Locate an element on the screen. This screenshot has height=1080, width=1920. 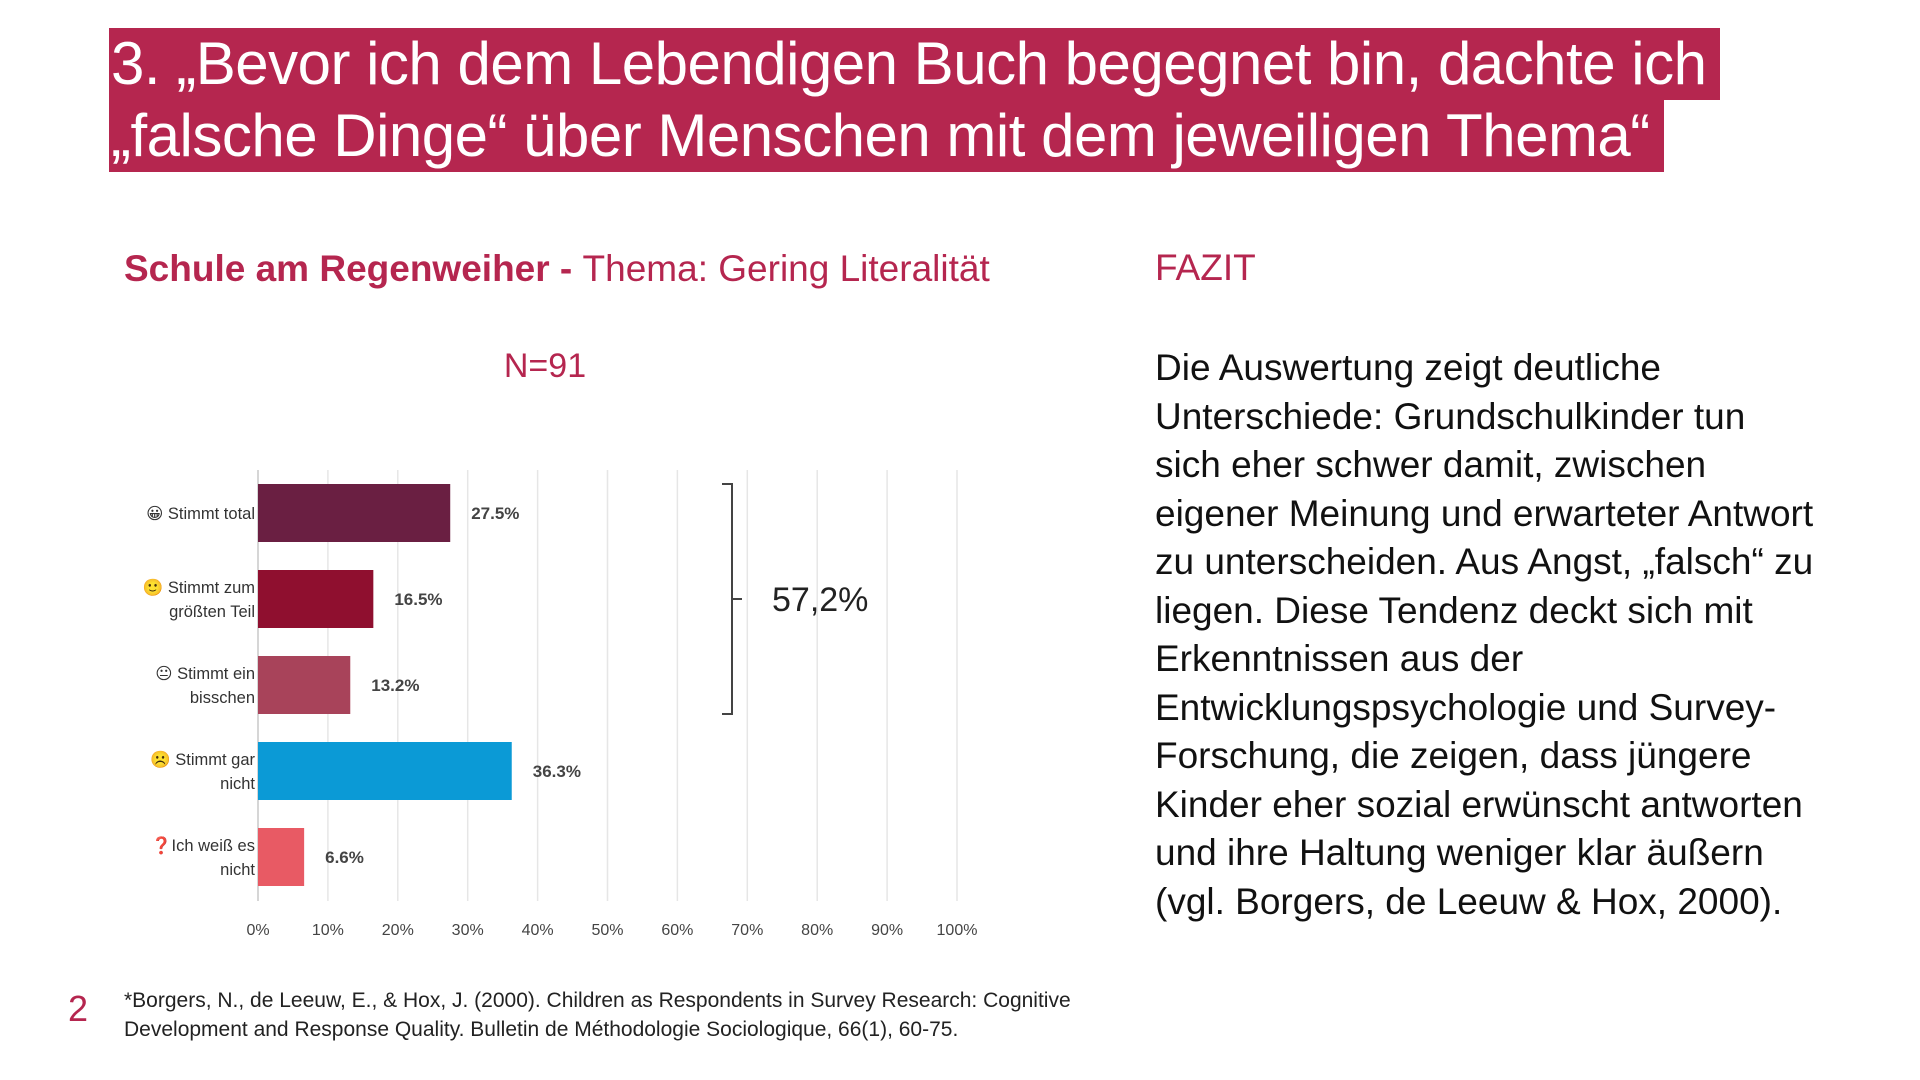
x-tick-label: 20% is located at coordinates (398, 930).